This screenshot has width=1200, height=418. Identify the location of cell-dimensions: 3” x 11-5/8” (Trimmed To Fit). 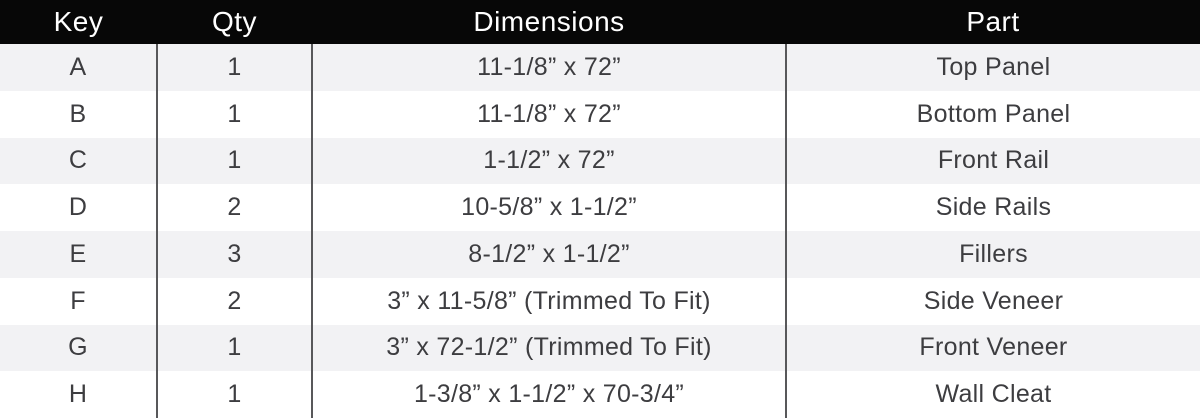
(548, 301).